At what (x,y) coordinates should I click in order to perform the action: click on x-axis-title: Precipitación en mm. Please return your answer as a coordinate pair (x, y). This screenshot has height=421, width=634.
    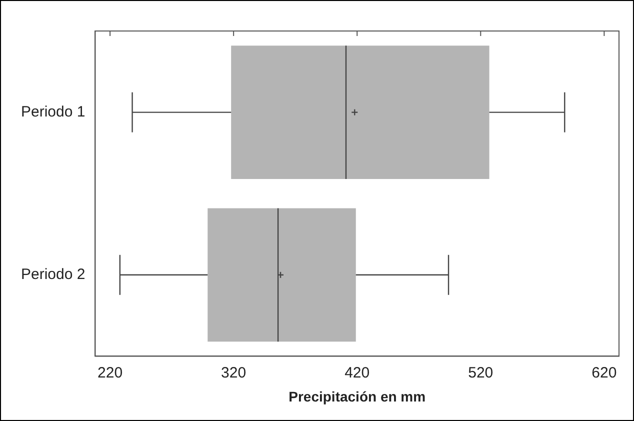
    Looking at the image, I should click on (357, 396).